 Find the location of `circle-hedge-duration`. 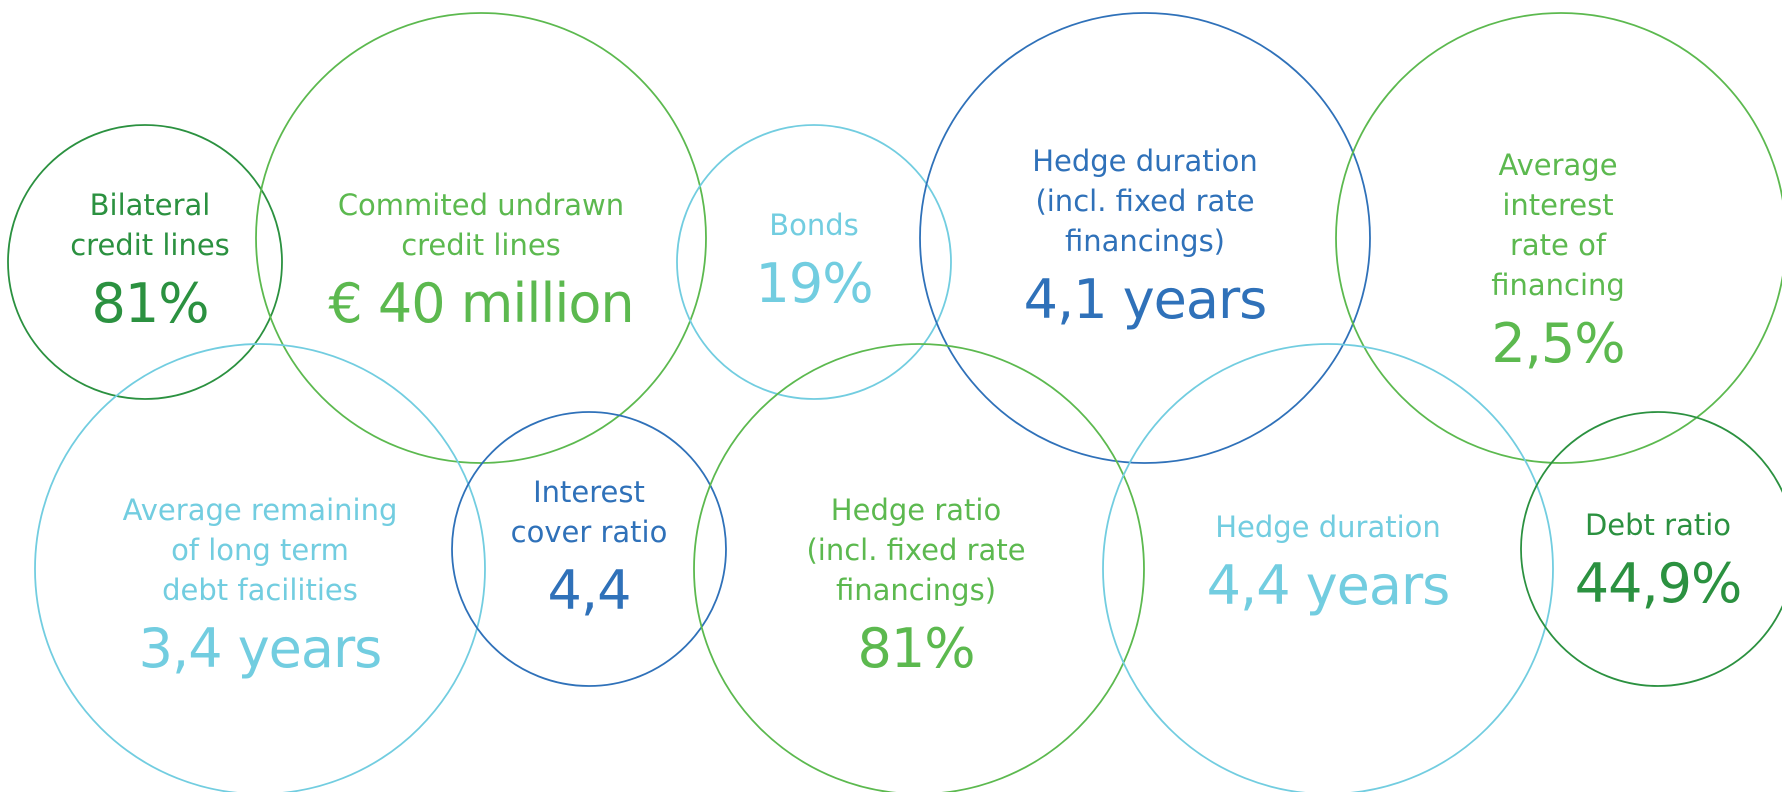

circle-hedge-duration is located at coordinates (1328, 567).